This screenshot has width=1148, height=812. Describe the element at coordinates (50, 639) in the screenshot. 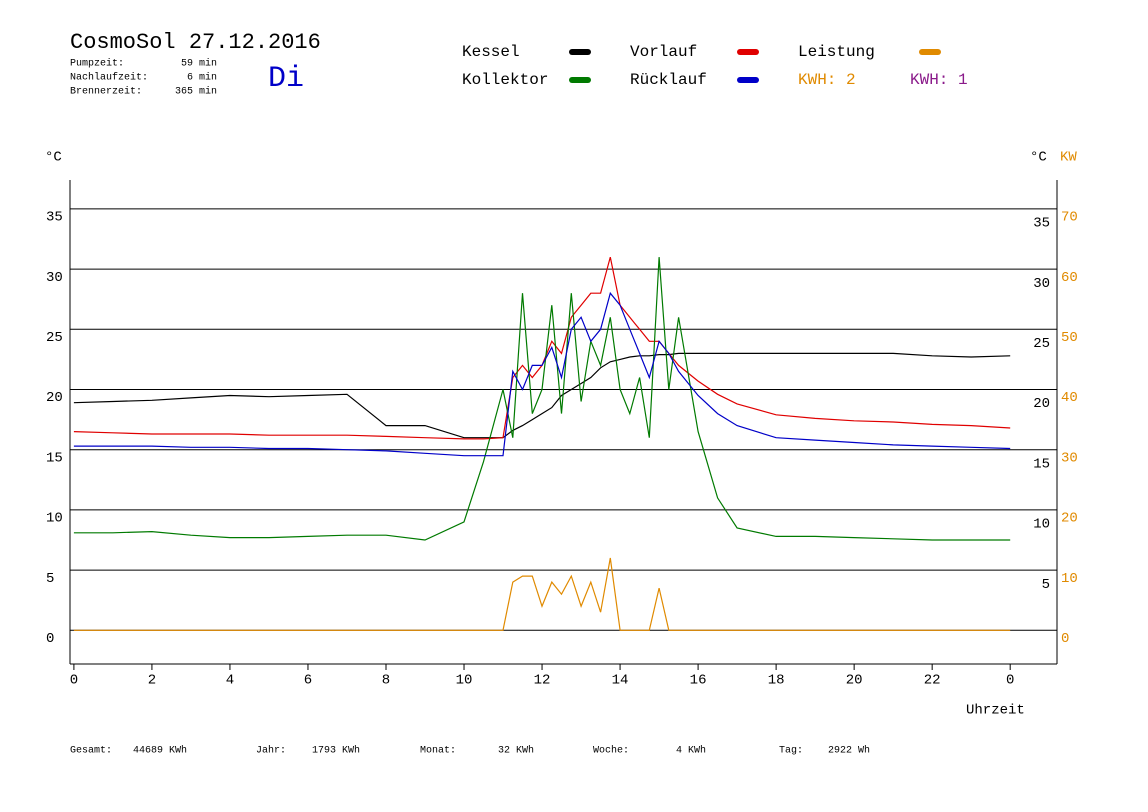

I see `y-tick-label: 0` at that location.